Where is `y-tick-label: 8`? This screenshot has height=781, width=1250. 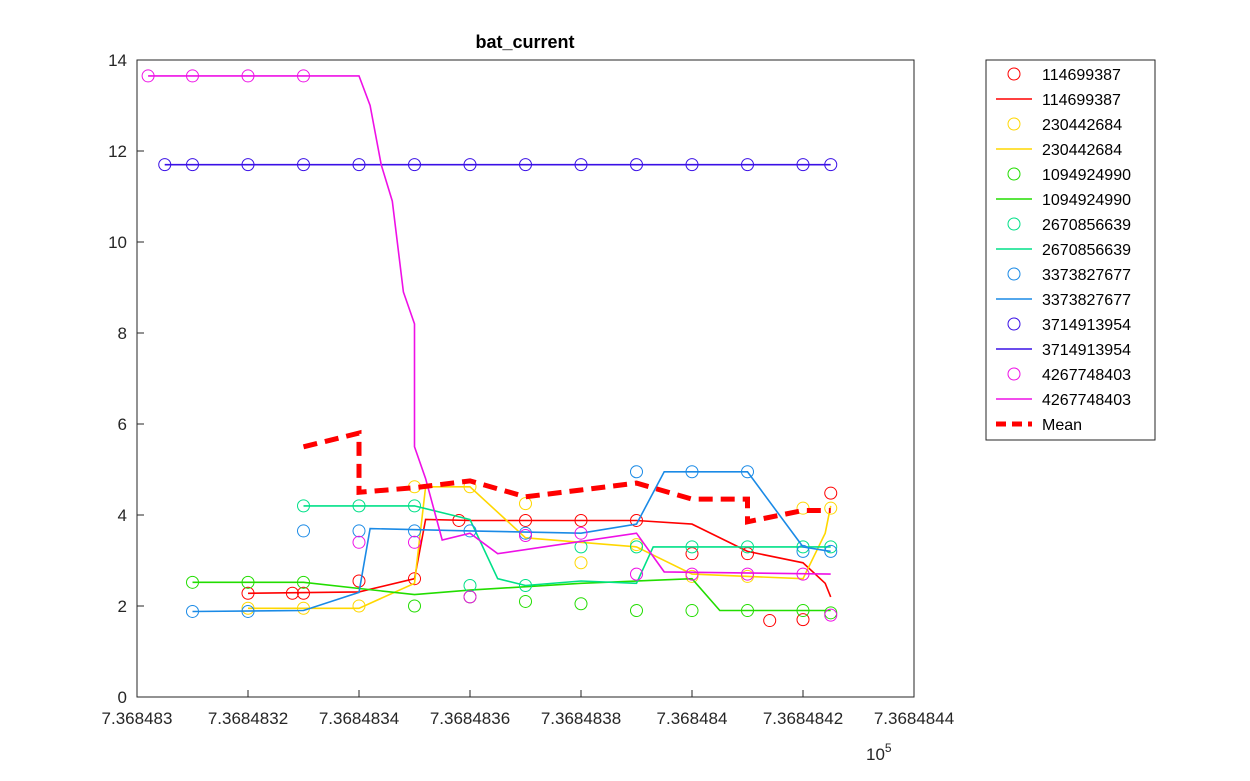
y-tick-label: 8 is located at coordinates (122, 333).